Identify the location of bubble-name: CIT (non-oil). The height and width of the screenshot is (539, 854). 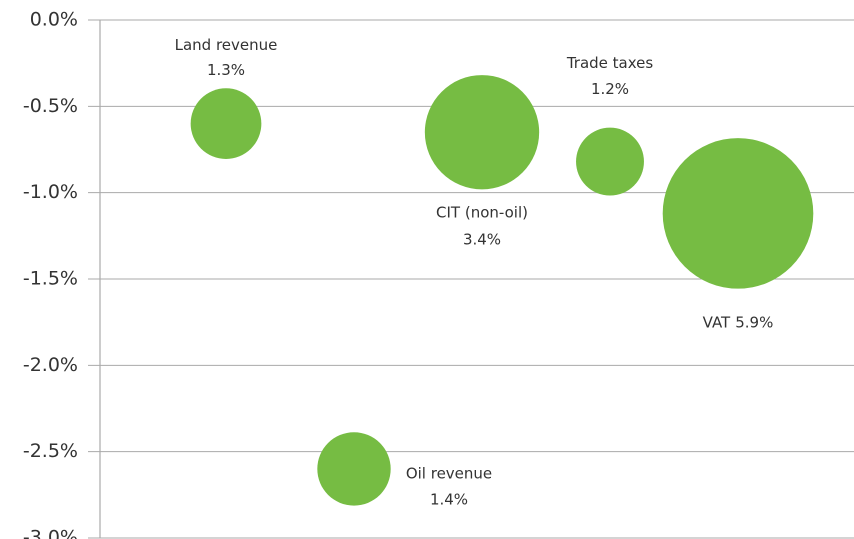
(482, 213).